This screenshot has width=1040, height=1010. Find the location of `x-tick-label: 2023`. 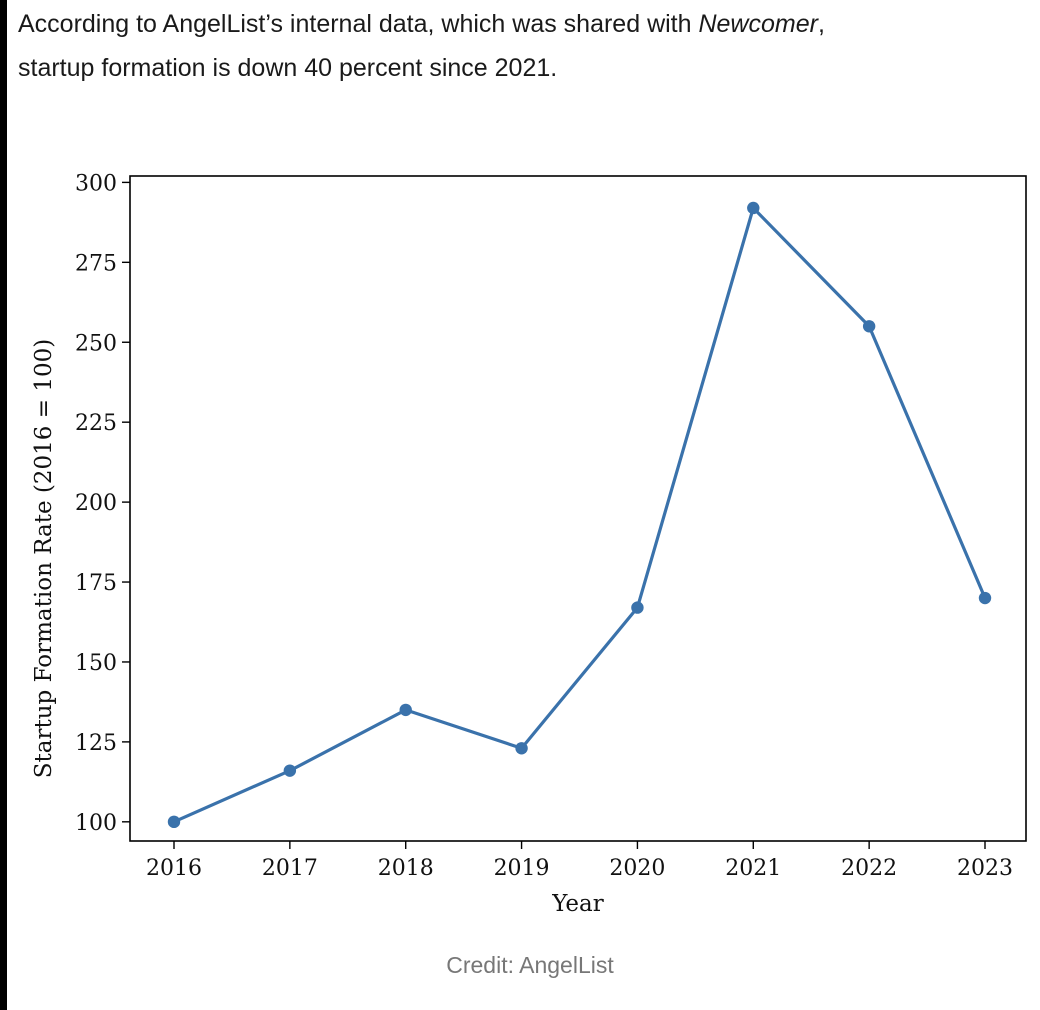

x-tick-label: 2023 is located at coordinates (985, 868).